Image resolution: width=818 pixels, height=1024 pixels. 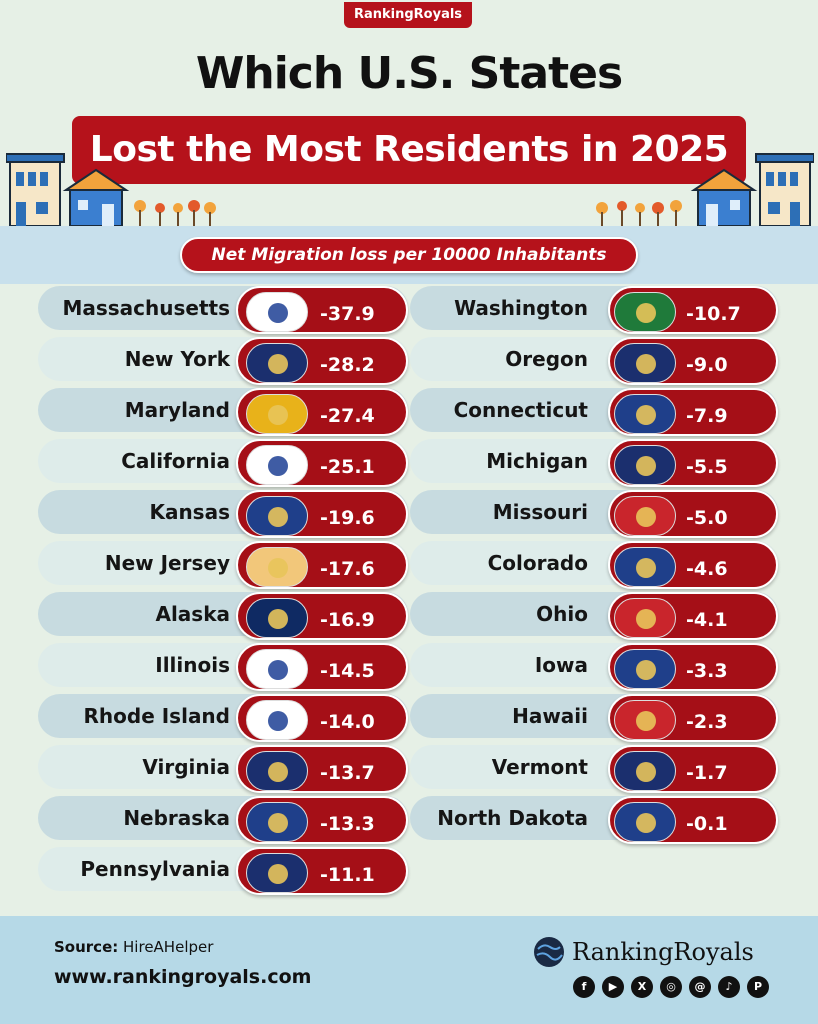 I want to click on migration-value: -0.1, so click(x=707, y=824).